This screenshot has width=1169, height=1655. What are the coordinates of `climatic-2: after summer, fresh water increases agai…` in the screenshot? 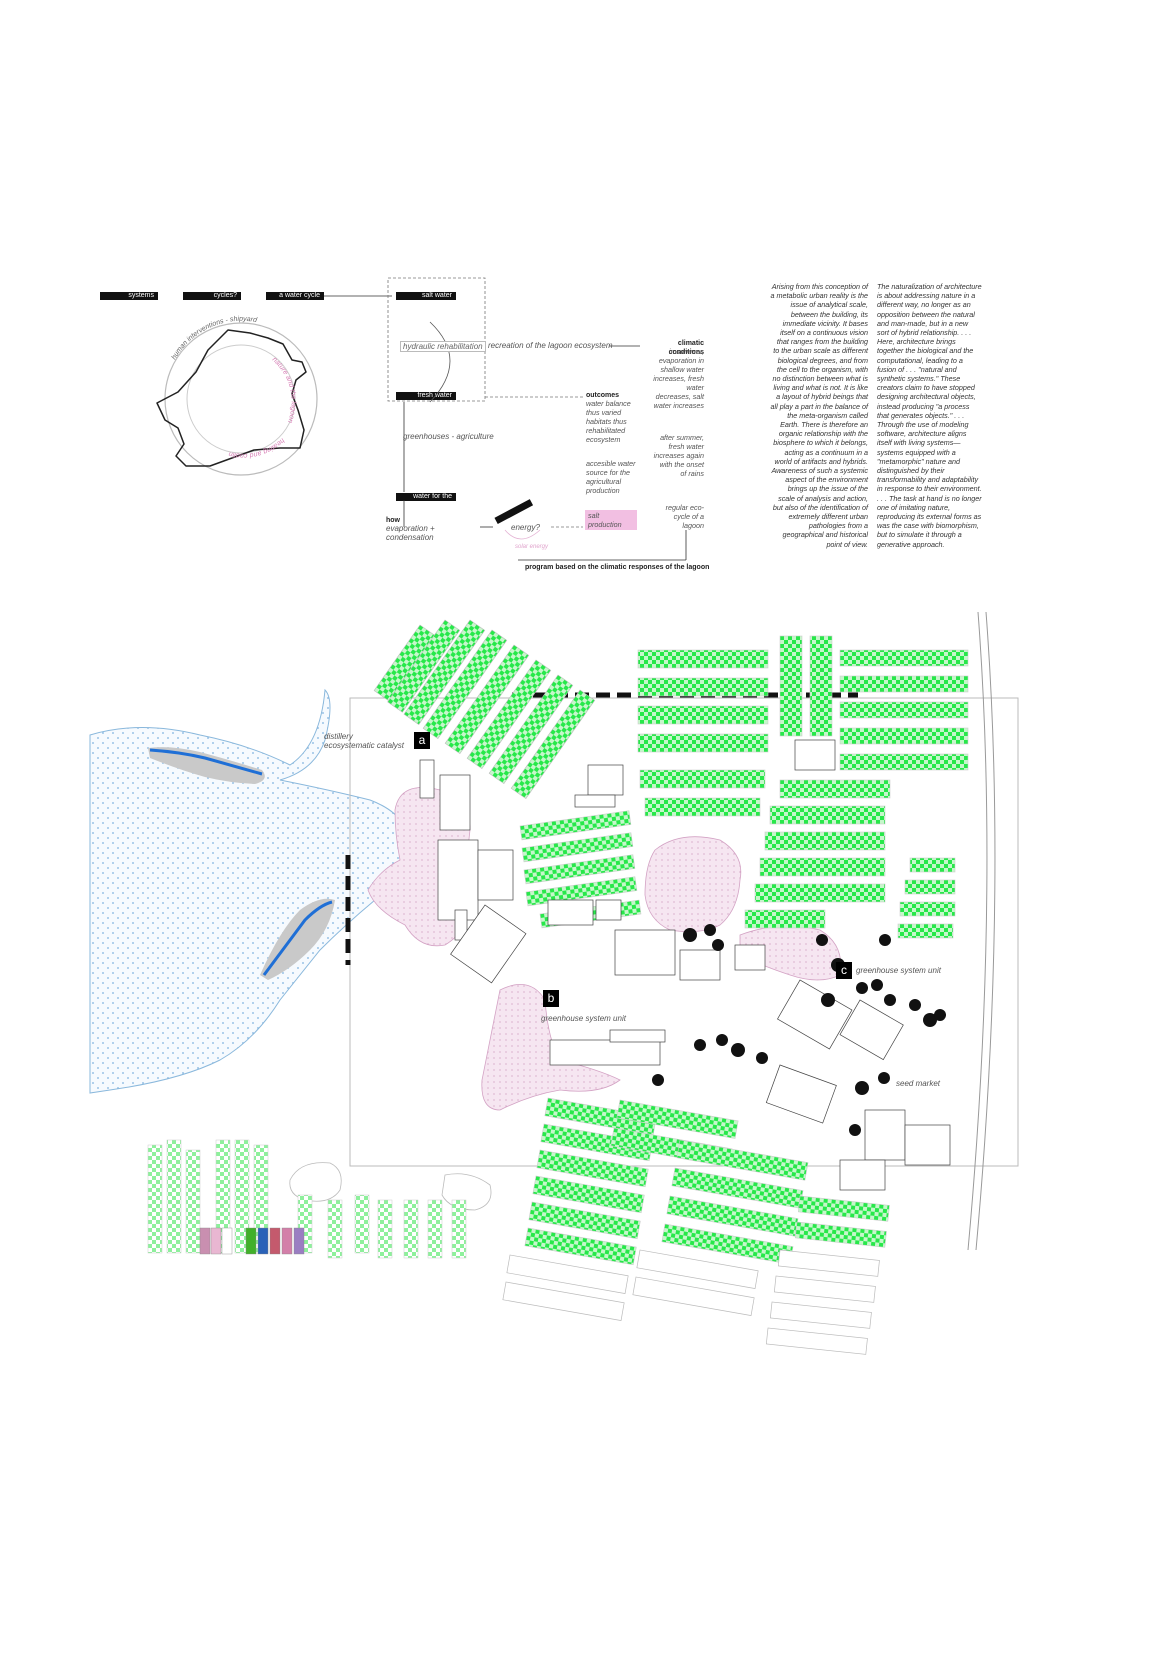 It's located at (678, 455).